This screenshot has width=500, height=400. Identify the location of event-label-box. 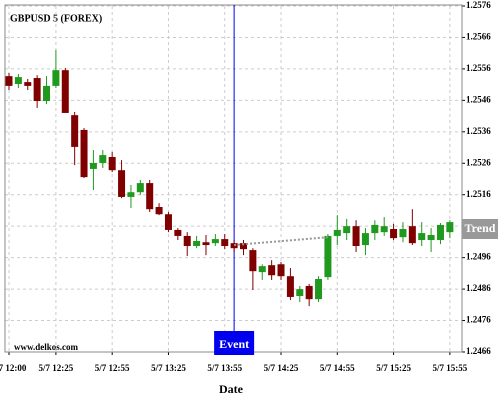
(234, 343).